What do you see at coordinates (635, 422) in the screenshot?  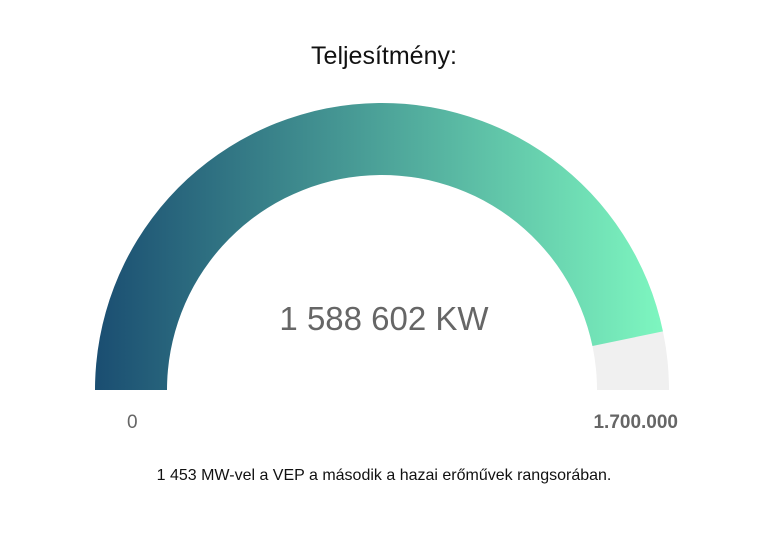 I see `gauge-max-label: 1.700.000` at bounding box center [635, 422].